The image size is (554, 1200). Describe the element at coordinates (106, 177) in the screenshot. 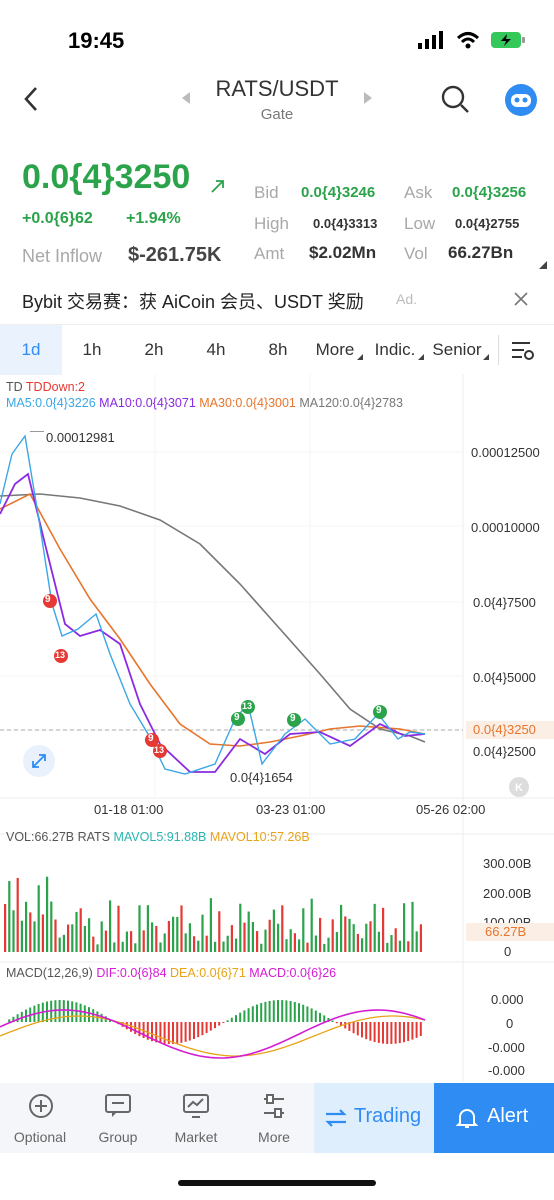

I see `last-price: 0.0{4}3250` at that location.